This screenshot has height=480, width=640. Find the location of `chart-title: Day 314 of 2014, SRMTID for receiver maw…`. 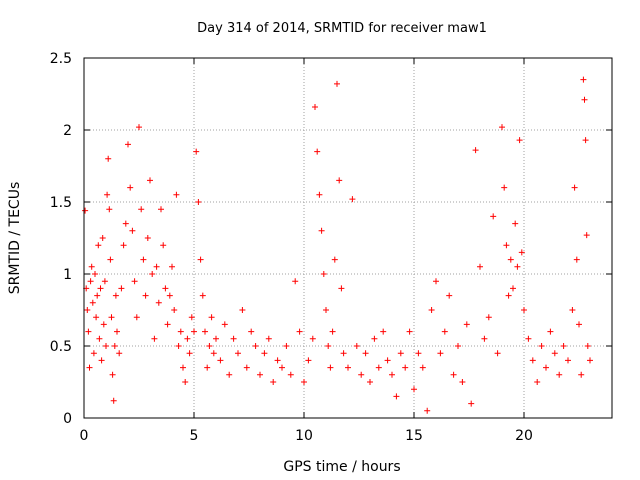

chart-title: Day 314 of 2014, SRMTID for receiver maw… is located at coordinates (342, 28).